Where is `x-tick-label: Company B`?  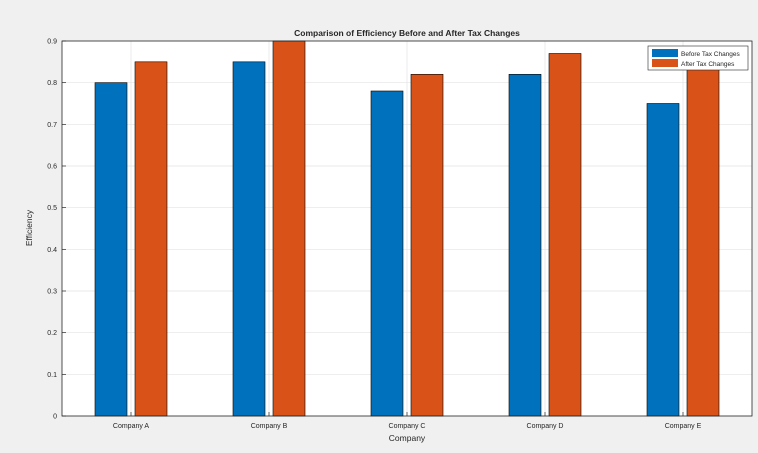
x-tick-label: Company B is located at coordinates (269, 426).